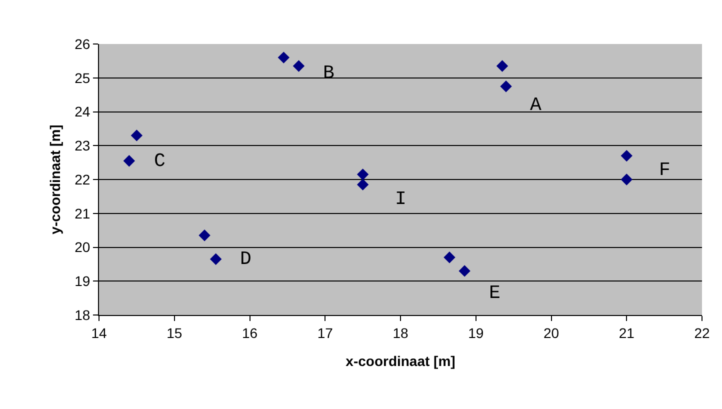 Image resolution: width=722 pixels, height=409 pixels. I want to click on y-tick-label: 20, so click(82, 247).